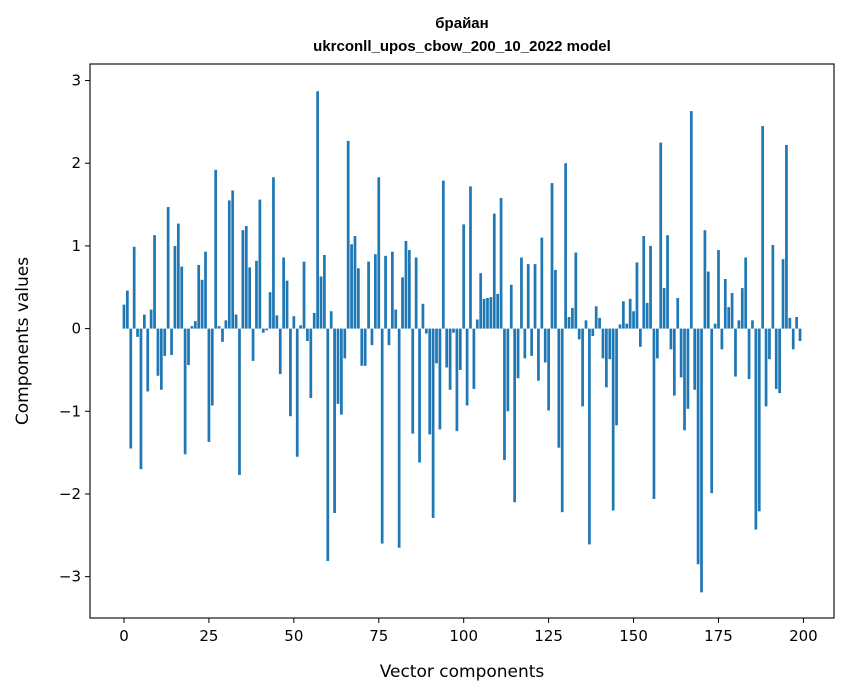  Describe the element at coordinates (548, 636) in the screenshot. I see `x-tick-label: 125` at that location.